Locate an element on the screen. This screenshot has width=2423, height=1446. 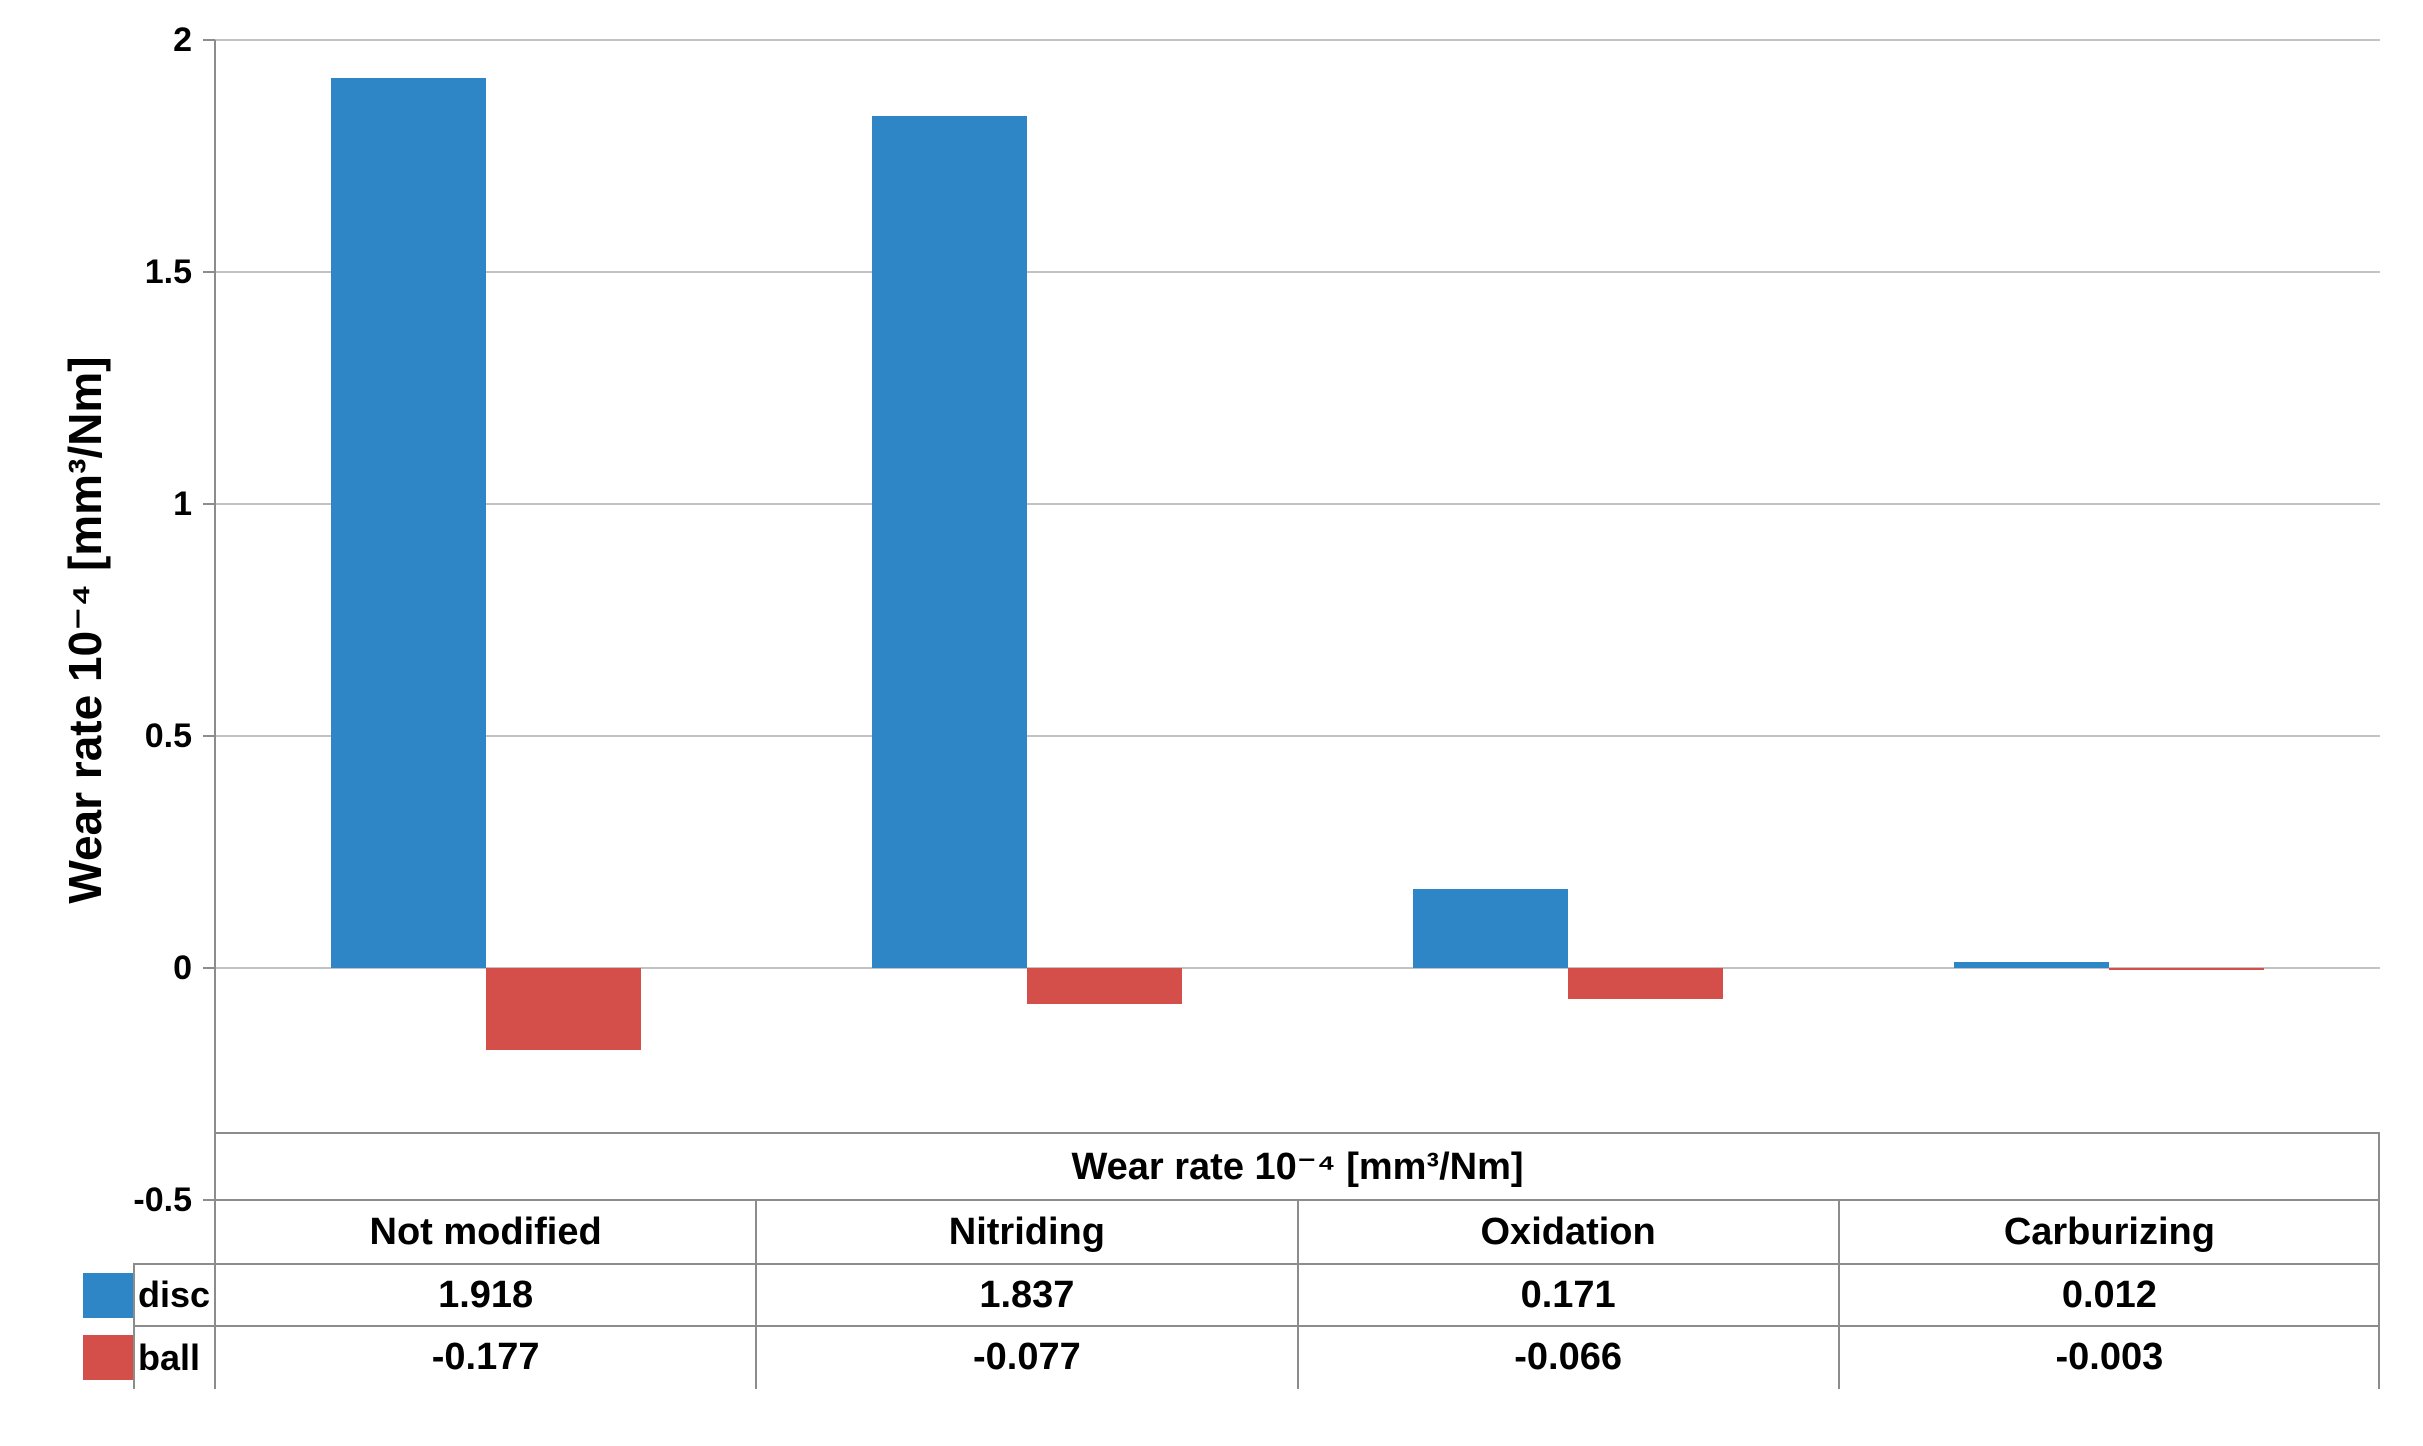
legend-swatch-ball is located at coordinates (108, 1357).